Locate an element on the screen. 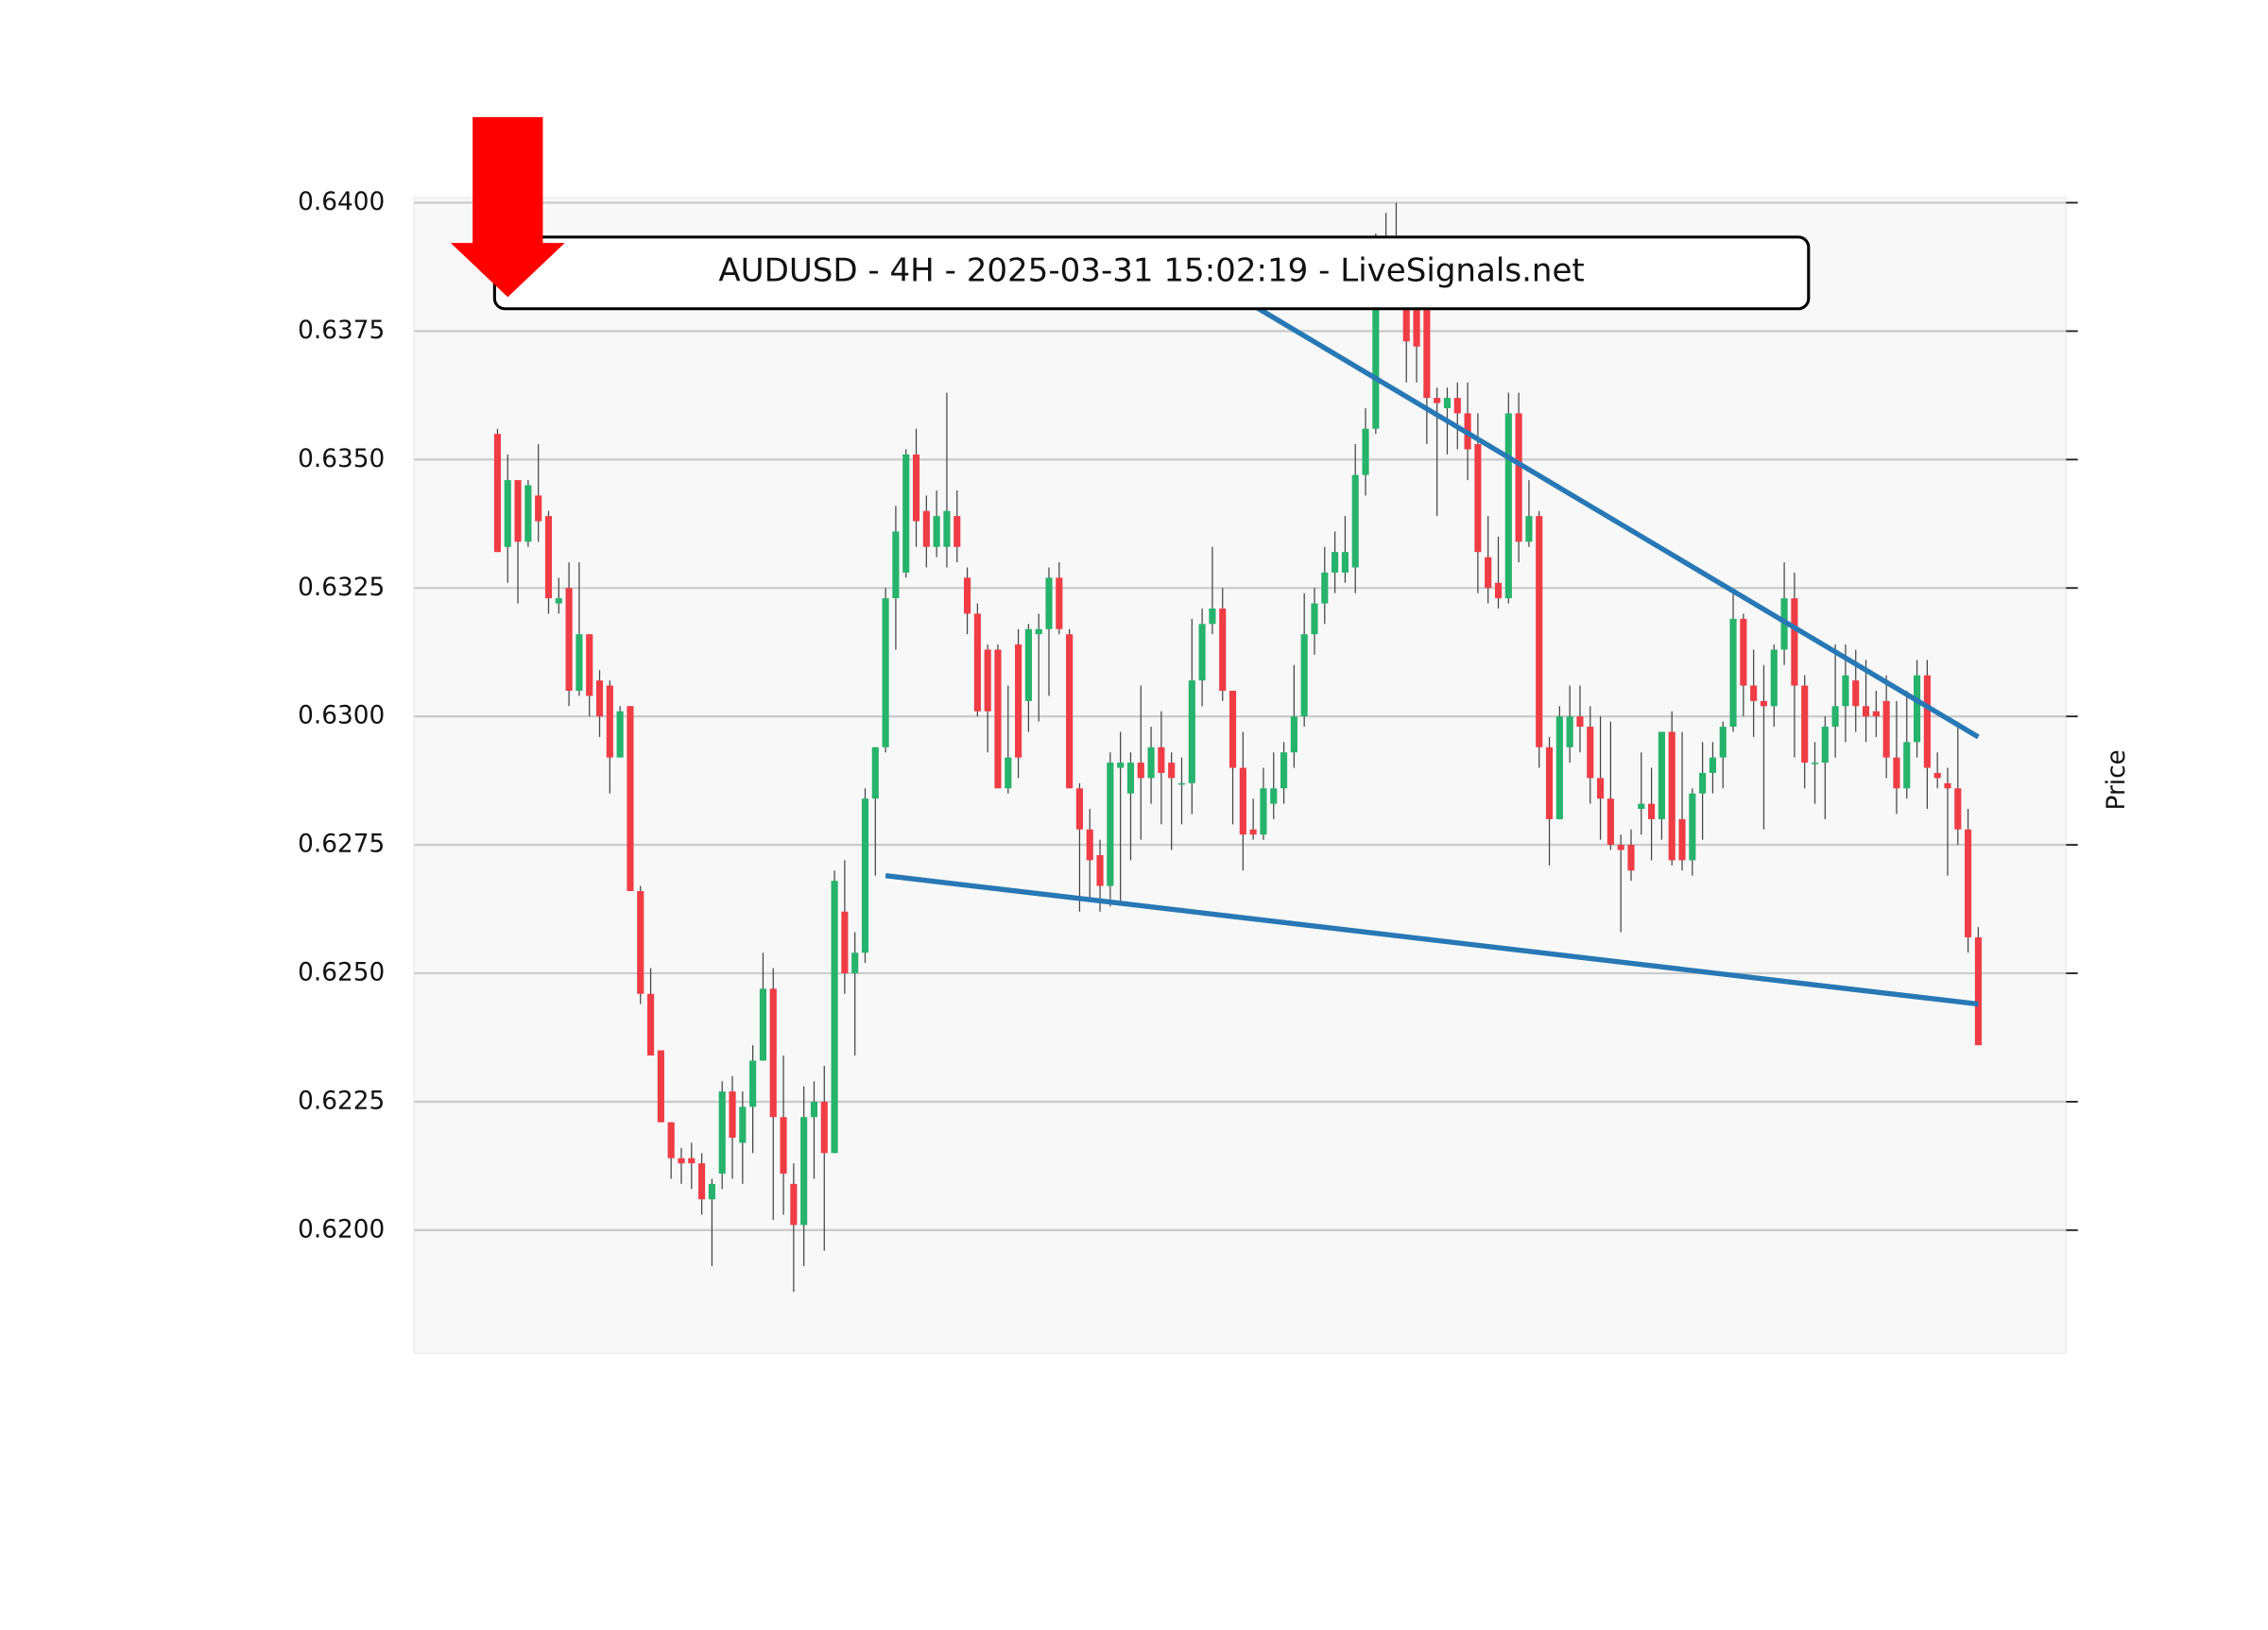  y-tick-label: 0.6375 is located at coordinates (341, 331).